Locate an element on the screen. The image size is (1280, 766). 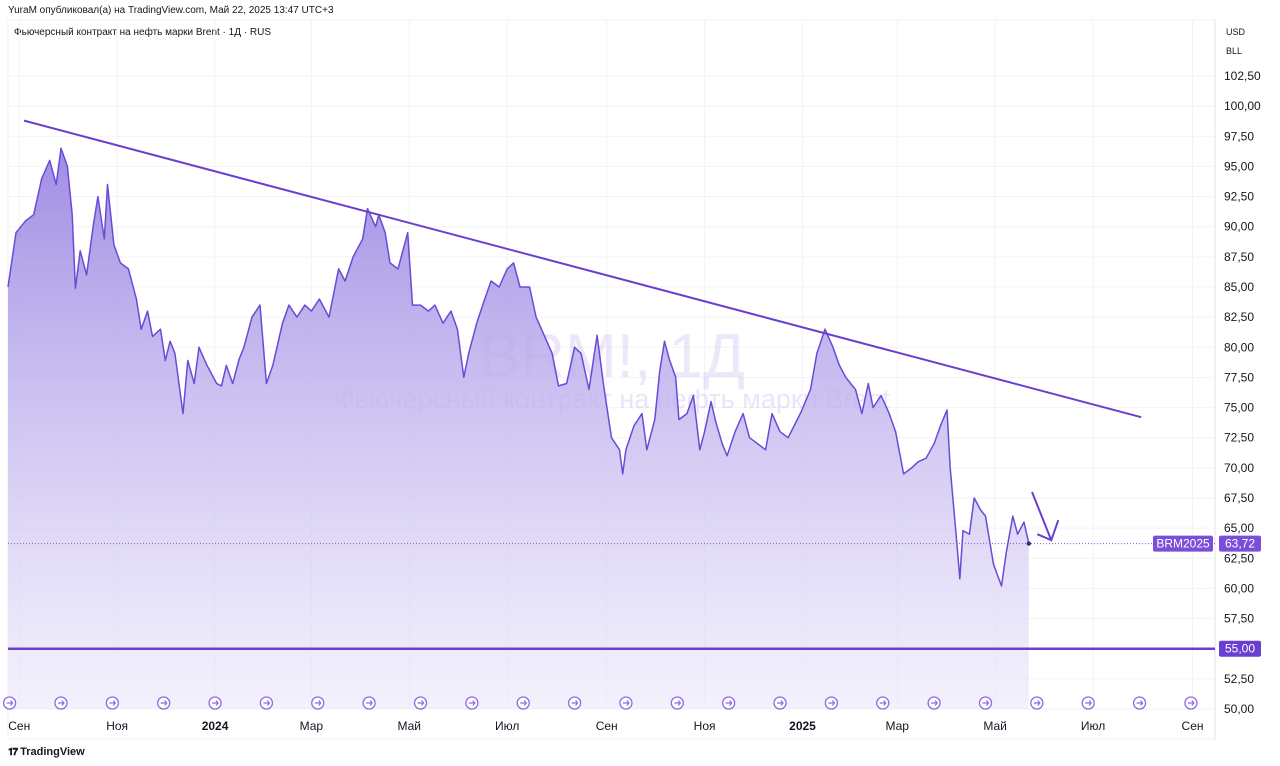
last-price-dot is located at coordinates (1029, 543).